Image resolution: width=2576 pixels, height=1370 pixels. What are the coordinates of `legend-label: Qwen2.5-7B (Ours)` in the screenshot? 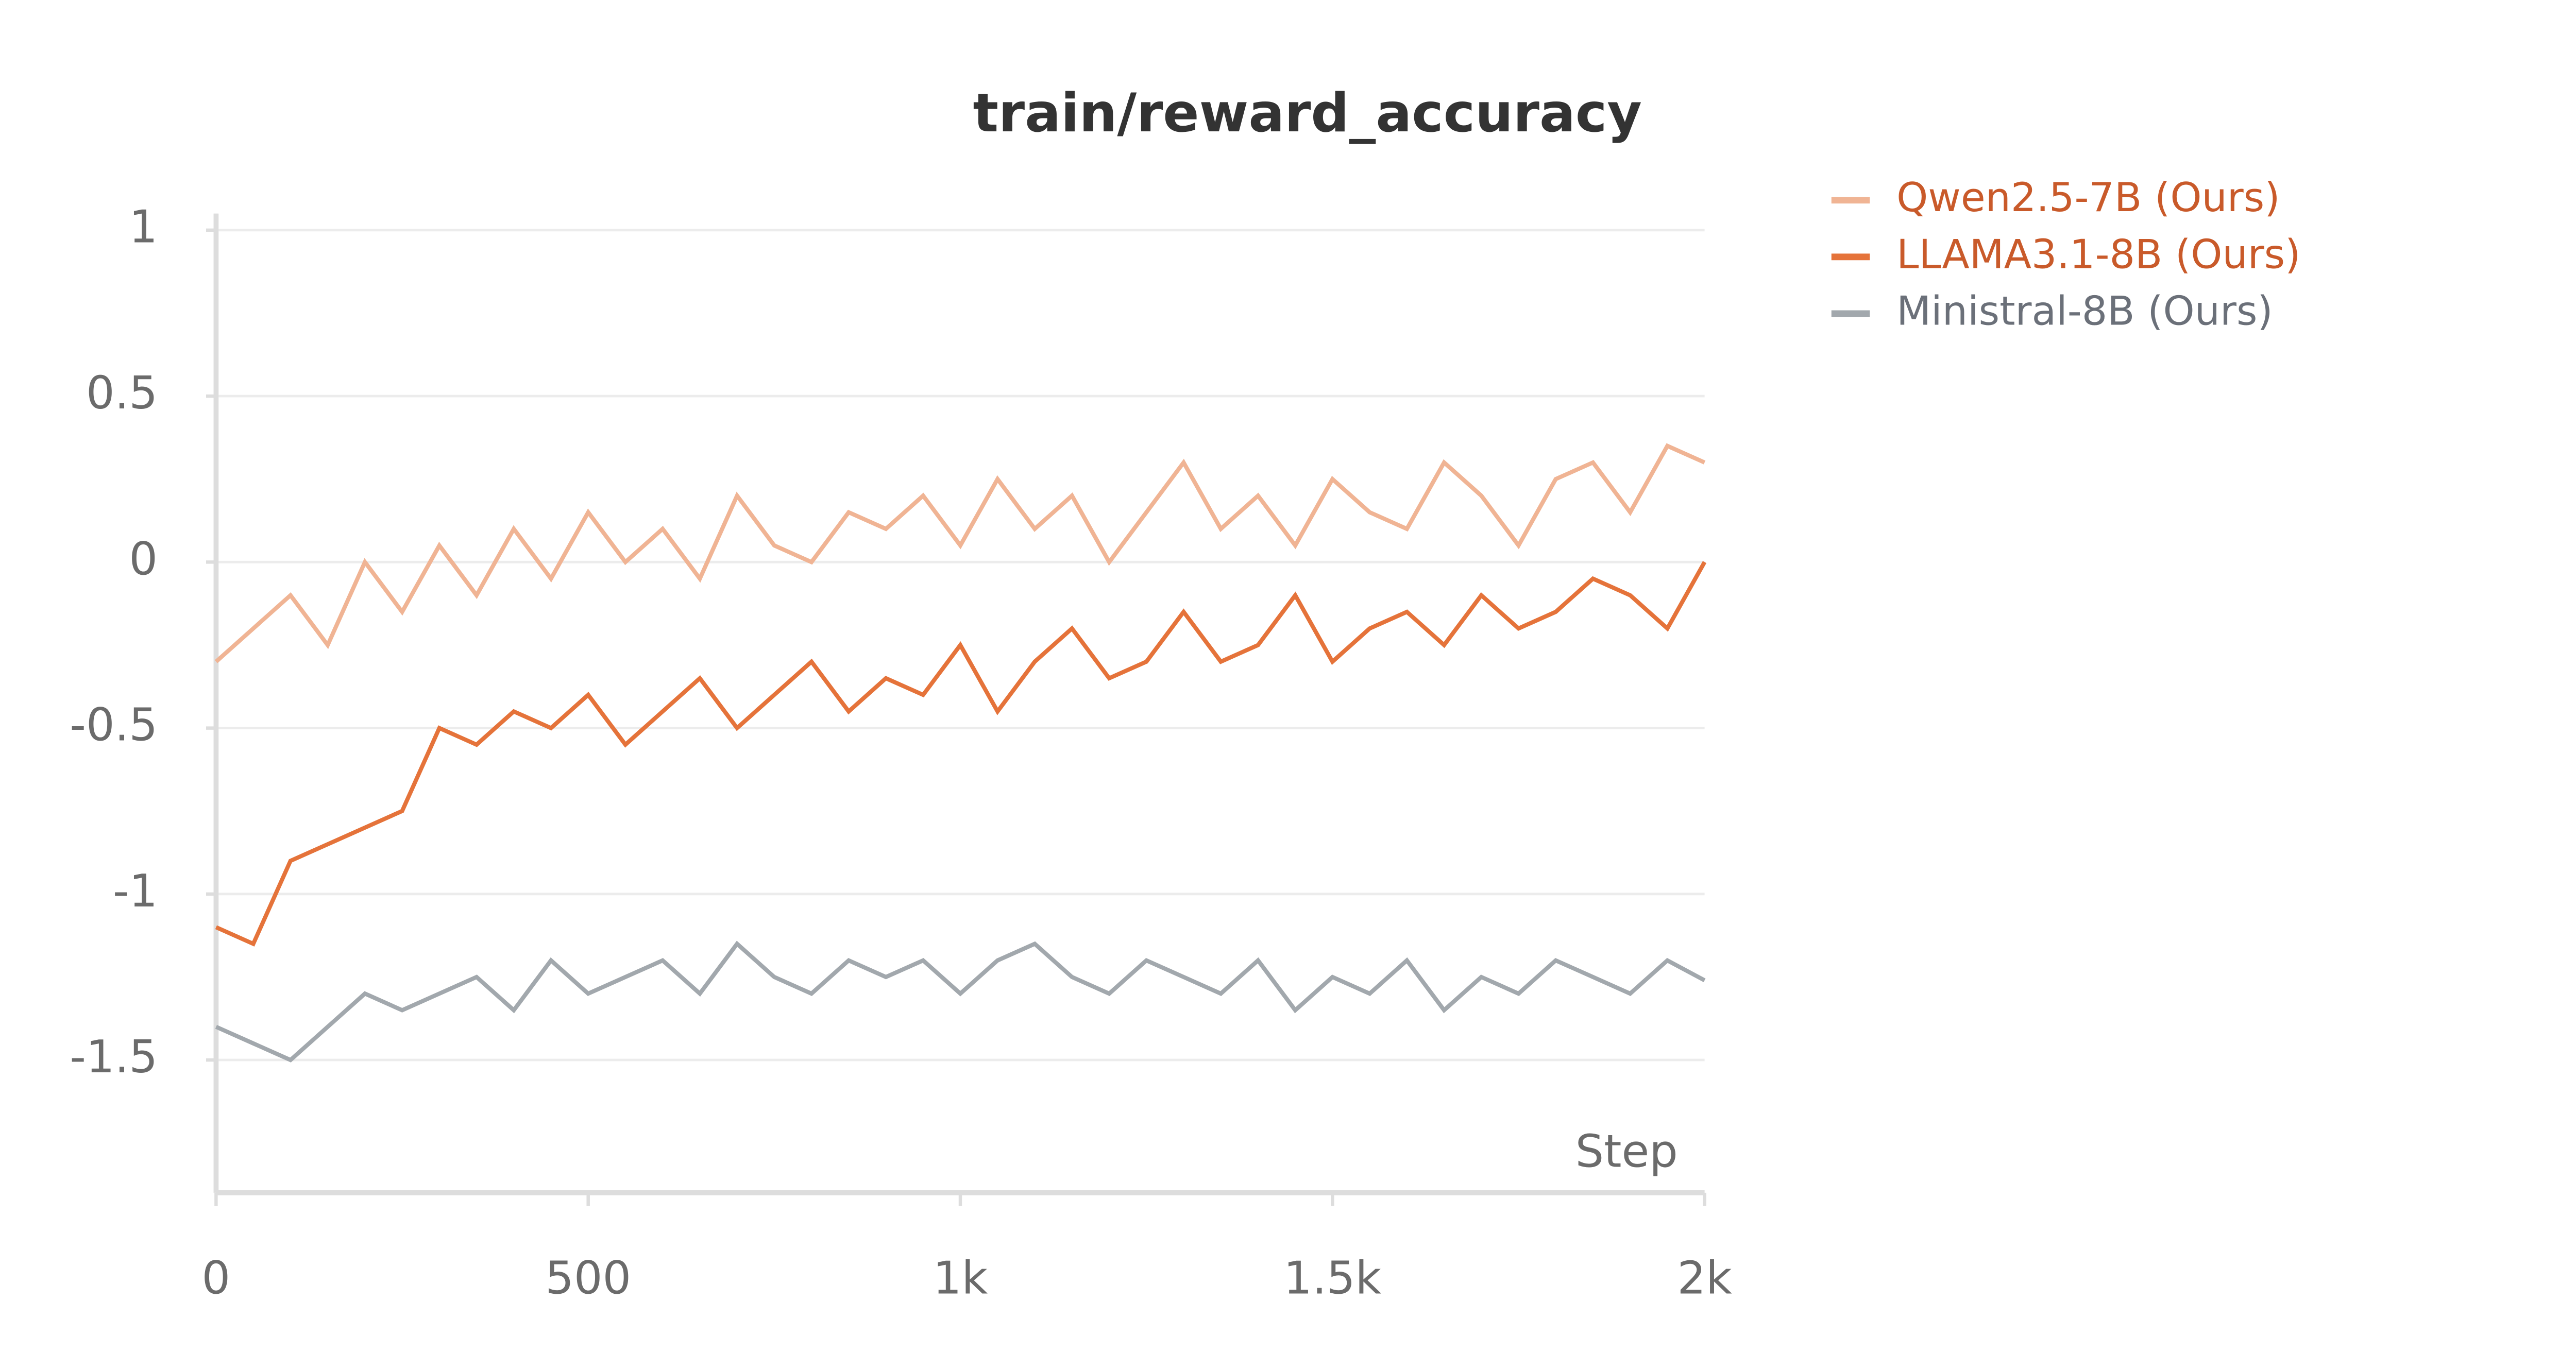 It's located at (2088, 198).